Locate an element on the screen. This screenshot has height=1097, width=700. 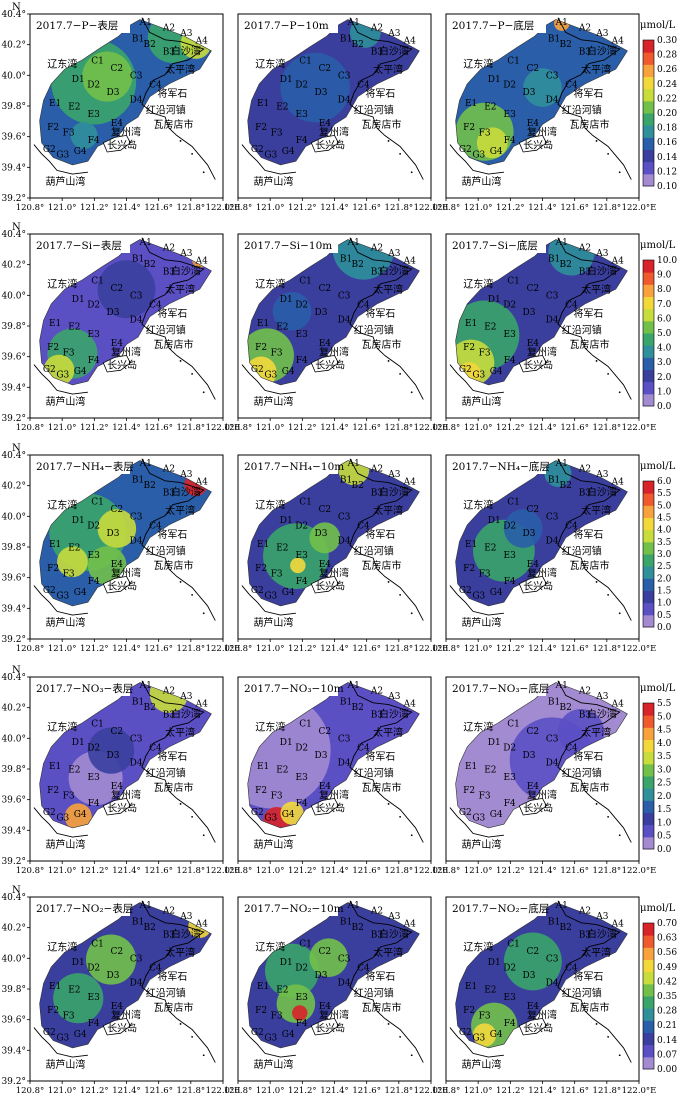
coastline is located at coordinates (386, 318).